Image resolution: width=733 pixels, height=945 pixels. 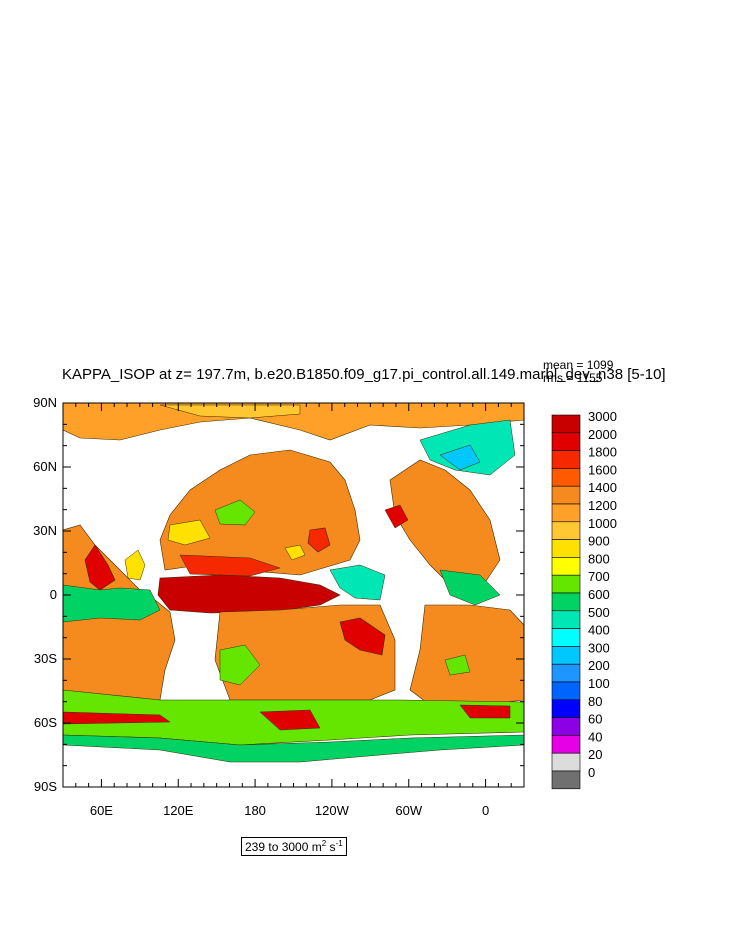 What do you see at coordinates (289, 810) in the screenshot?
I see `x-axis-labels: 60E 120E 180 120W 60W 0` at bounding box center [289, 810].